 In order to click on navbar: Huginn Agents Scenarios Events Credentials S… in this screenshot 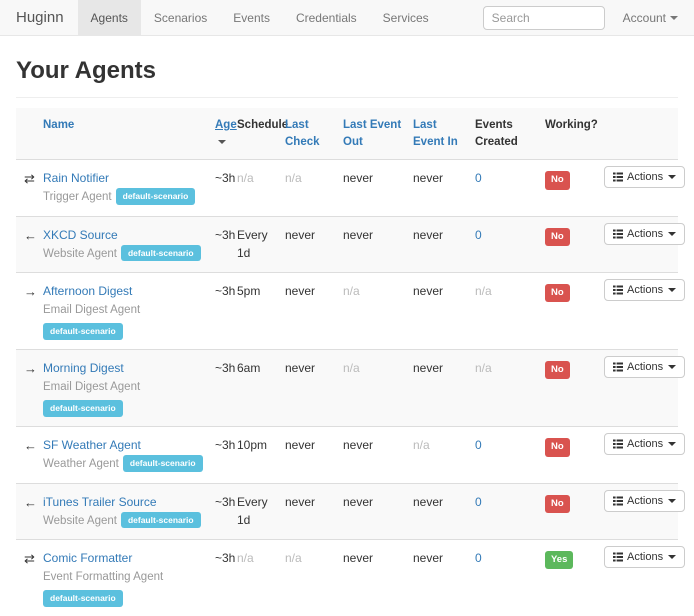, I will do `click(347, 18)`.